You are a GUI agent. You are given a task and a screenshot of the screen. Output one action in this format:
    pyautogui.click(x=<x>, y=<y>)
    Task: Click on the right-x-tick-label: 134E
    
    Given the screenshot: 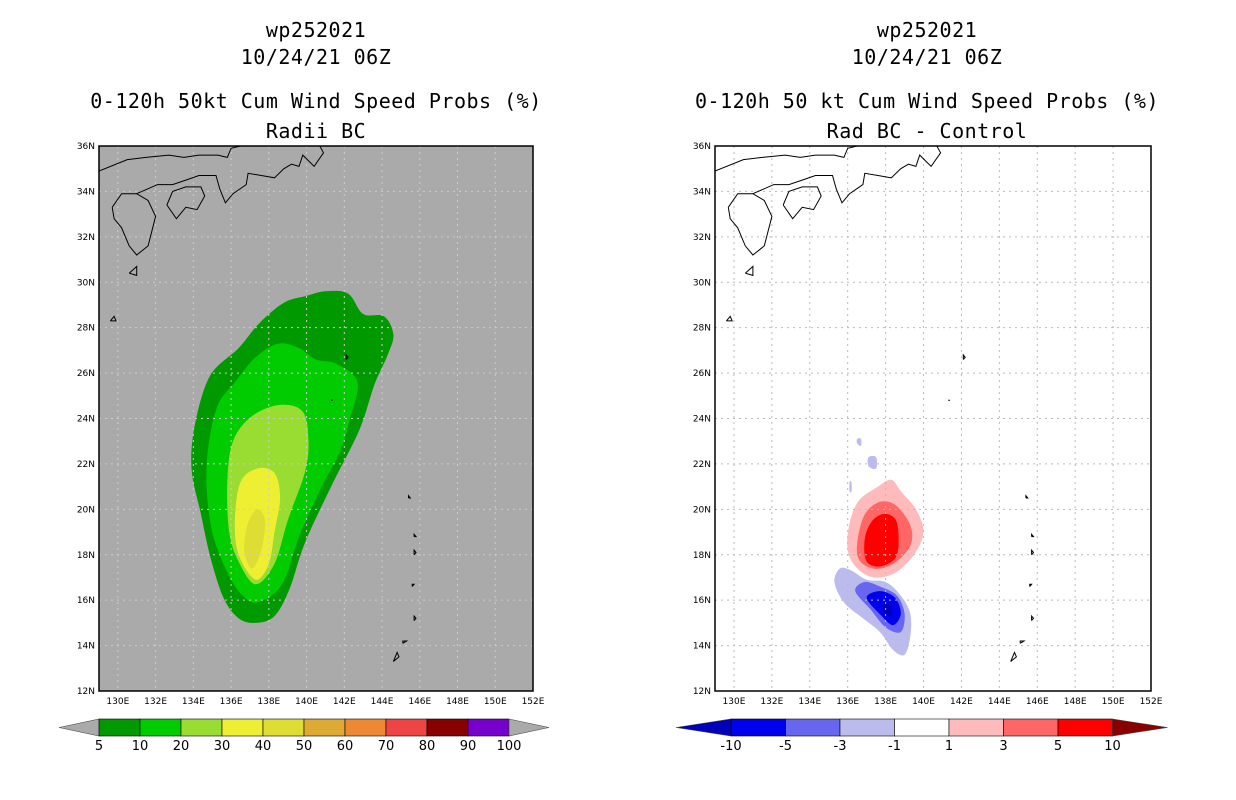 What is the action you would take?
    pyautogui.click(x=809, y=702)
    